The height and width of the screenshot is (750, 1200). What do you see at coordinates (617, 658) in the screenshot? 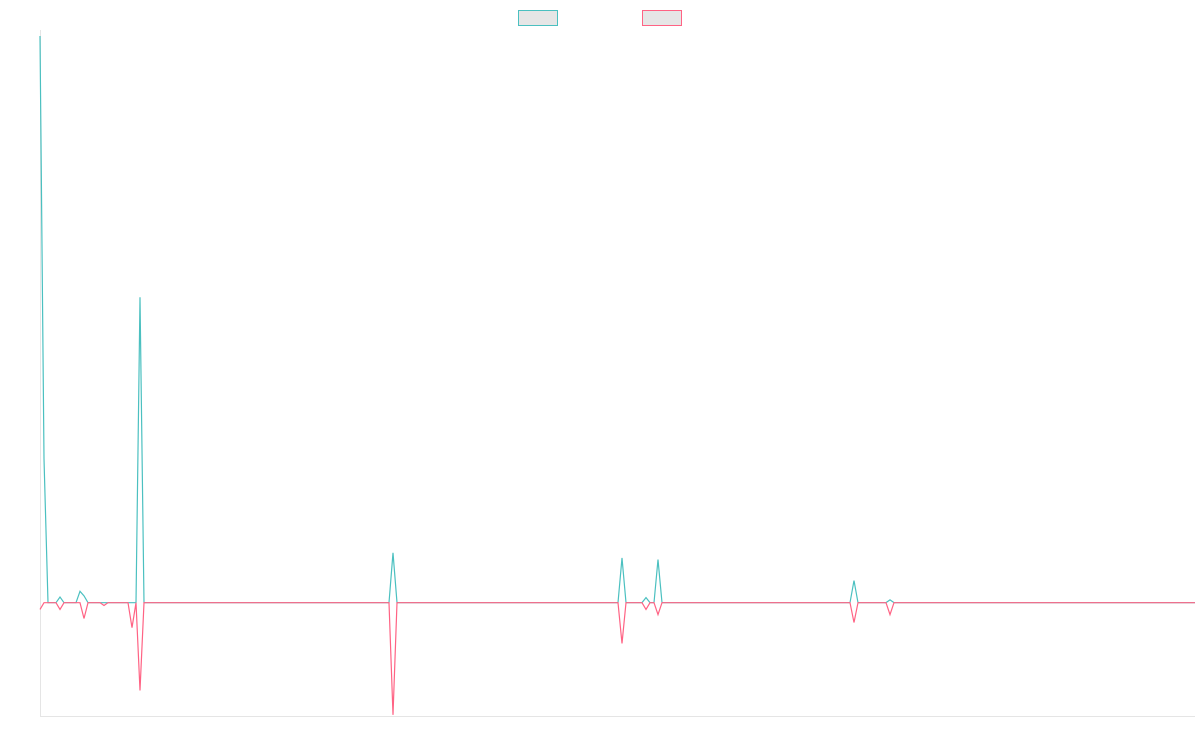
I see `series-line` at bounding box center [617, 658].